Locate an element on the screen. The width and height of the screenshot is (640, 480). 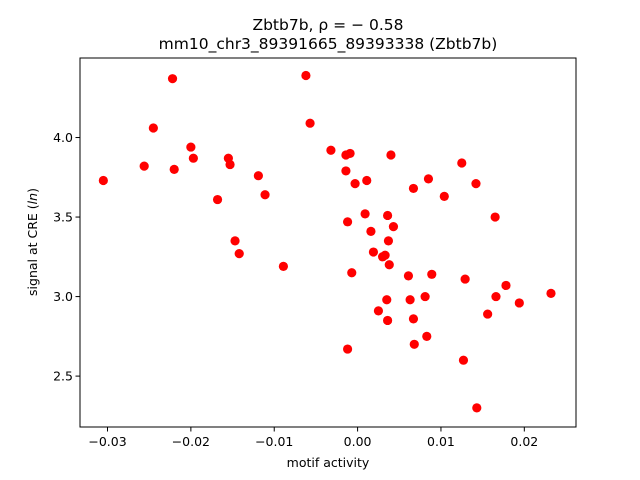
y-tick-label: 4.0 is located at coordinates (63, 137).